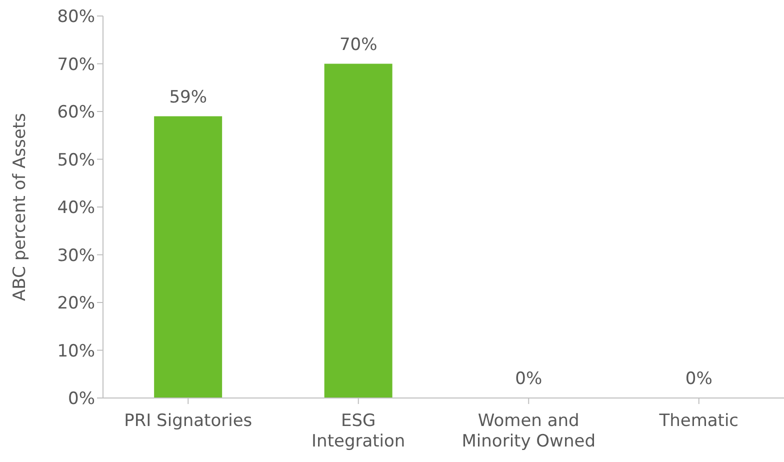 This screenshot has height=462, width=784. I want to click on y-tick-label: 30%, so click(76, 256).